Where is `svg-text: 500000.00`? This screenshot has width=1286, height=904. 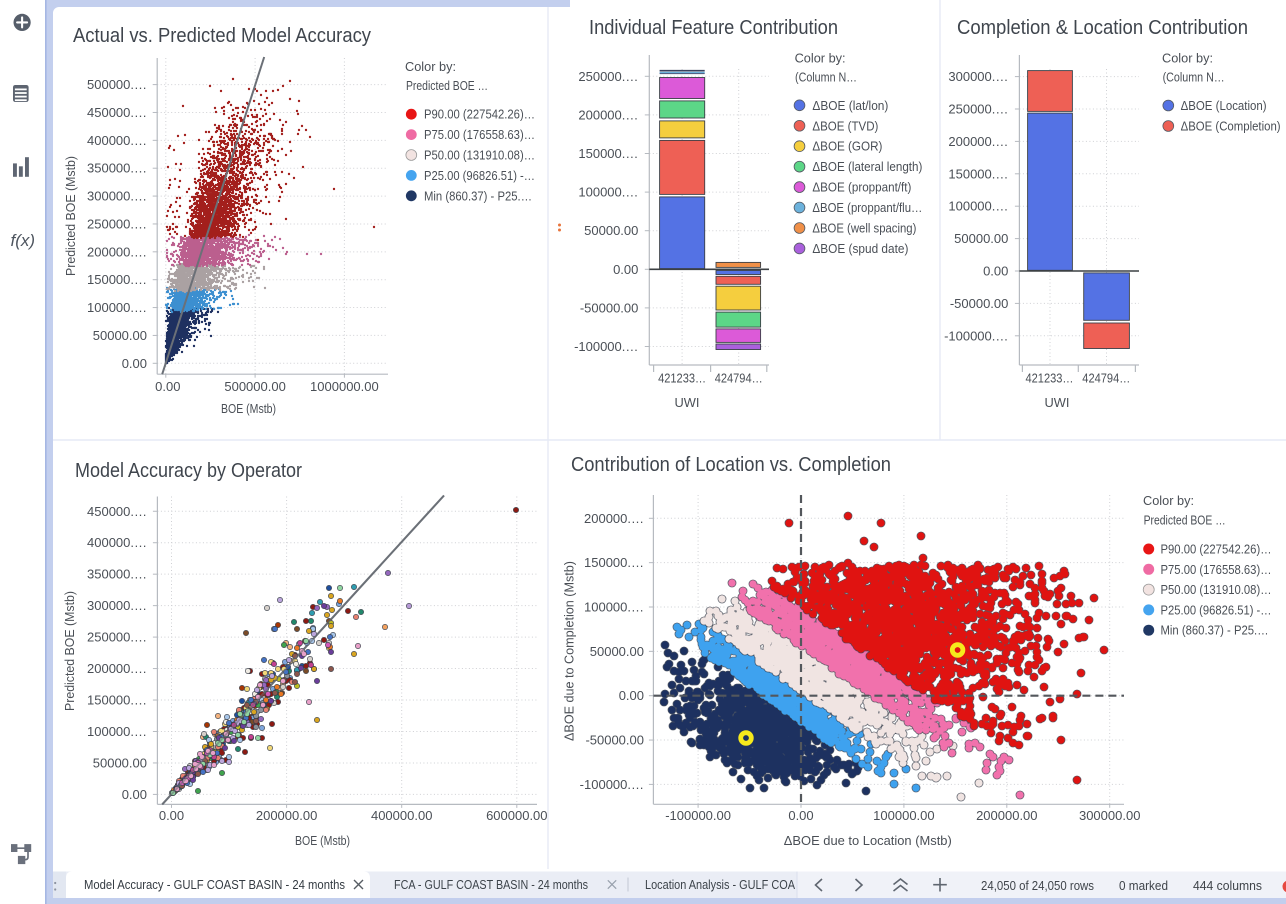
svg-text: 500000.00 is located at coordinates (254, 386).